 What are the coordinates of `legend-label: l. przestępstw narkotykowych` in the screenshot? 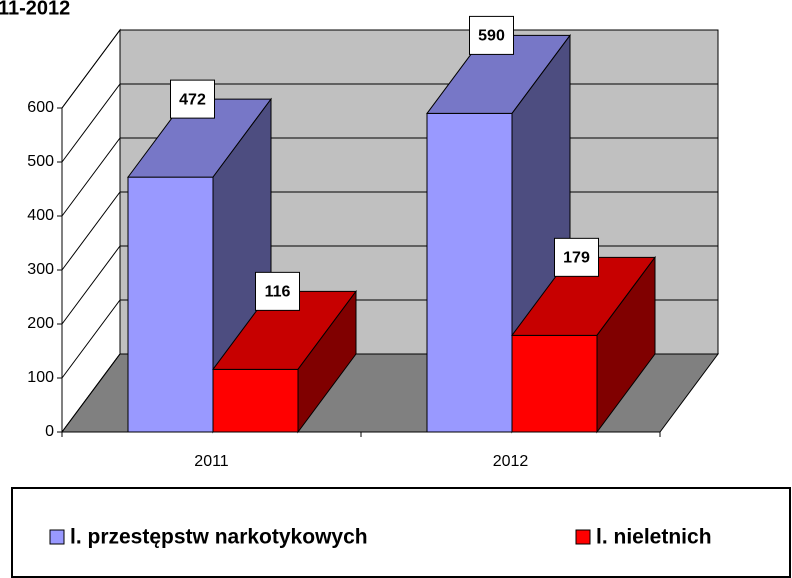 It's located at (219, 537).